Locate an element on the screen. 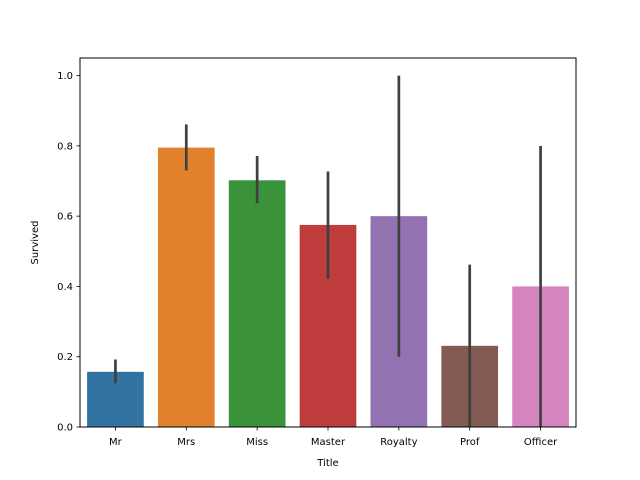  y-tick-label: 0.6 is located at coordinates (65, 217).